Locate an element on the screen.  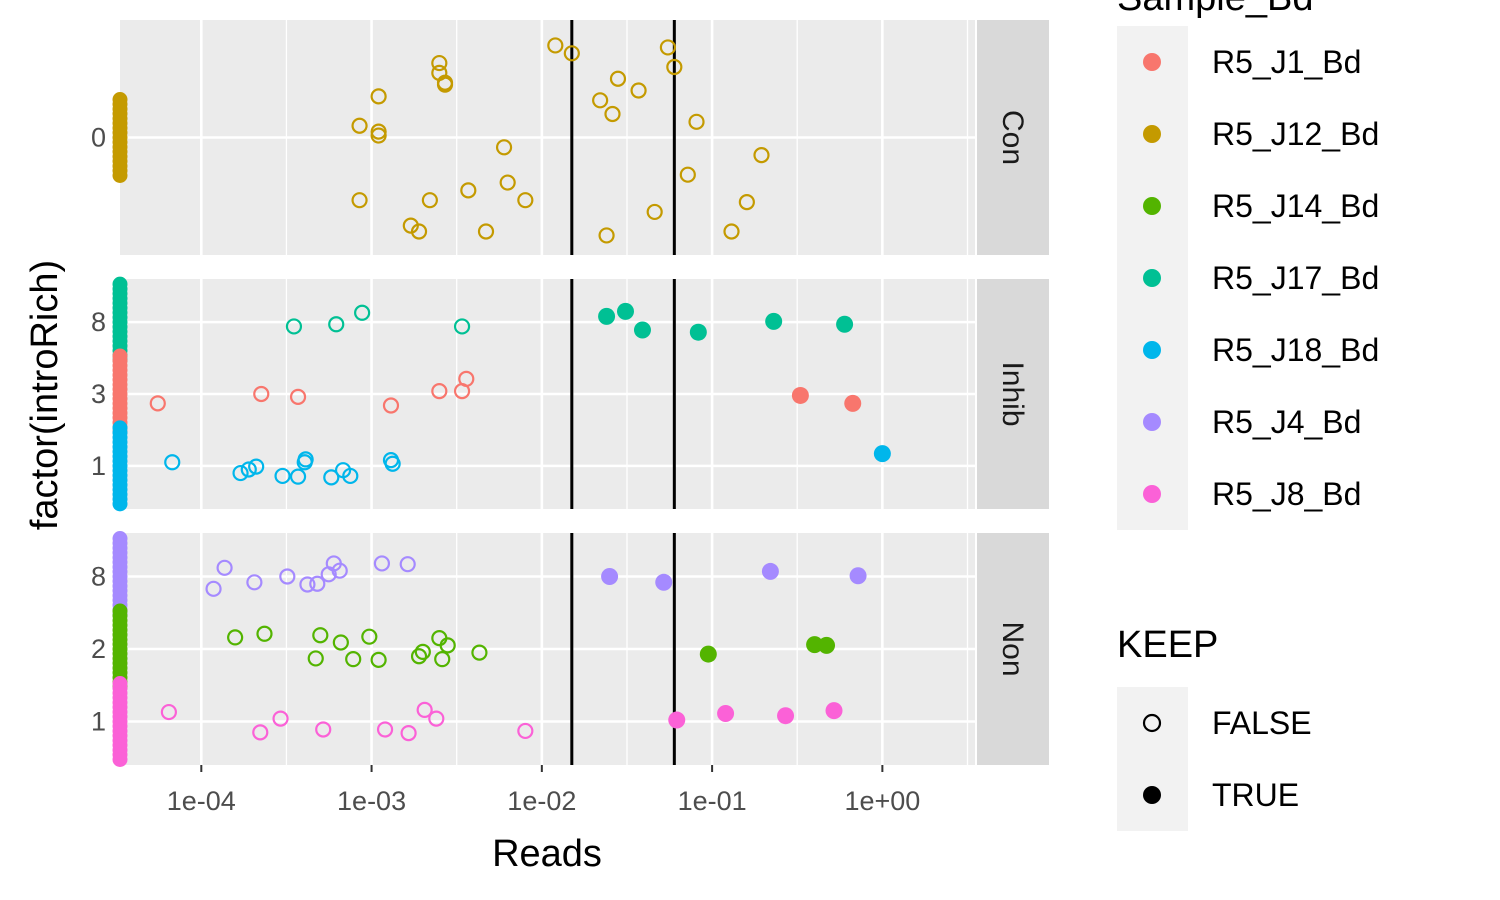
x-tick-label: 1e-01 is located at coordinates (712, 801).